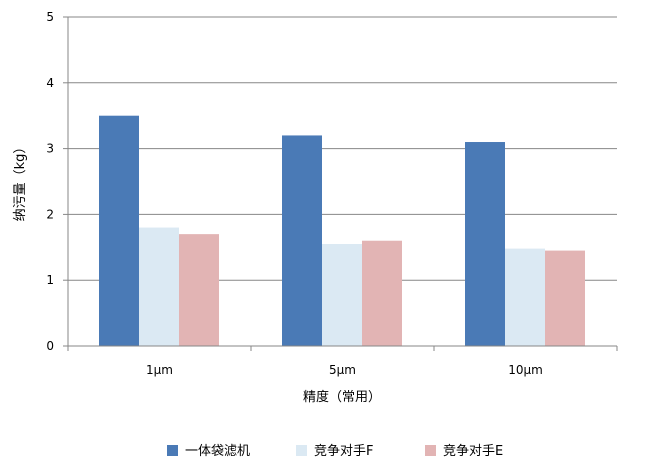 The image size is (664, 474). Describe the element at coordinates (525, 370) in the screenshot. I see `x-tick-label: 10μm` at that location.